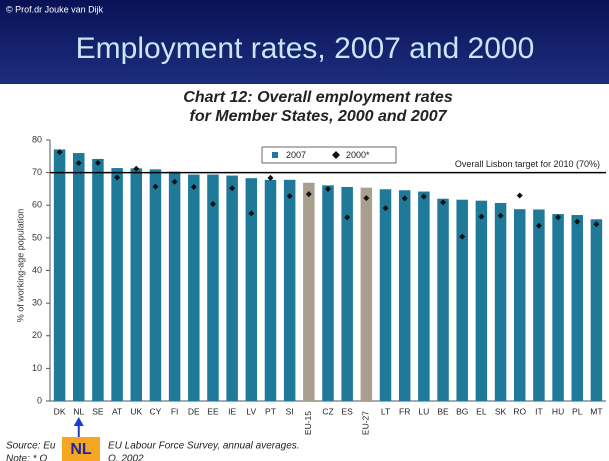 The height and width of the screenshot is (461, 609). Describe the element at coordinates (270, 411) in the screenshot. I see `x-tick-label: PT` at that location.